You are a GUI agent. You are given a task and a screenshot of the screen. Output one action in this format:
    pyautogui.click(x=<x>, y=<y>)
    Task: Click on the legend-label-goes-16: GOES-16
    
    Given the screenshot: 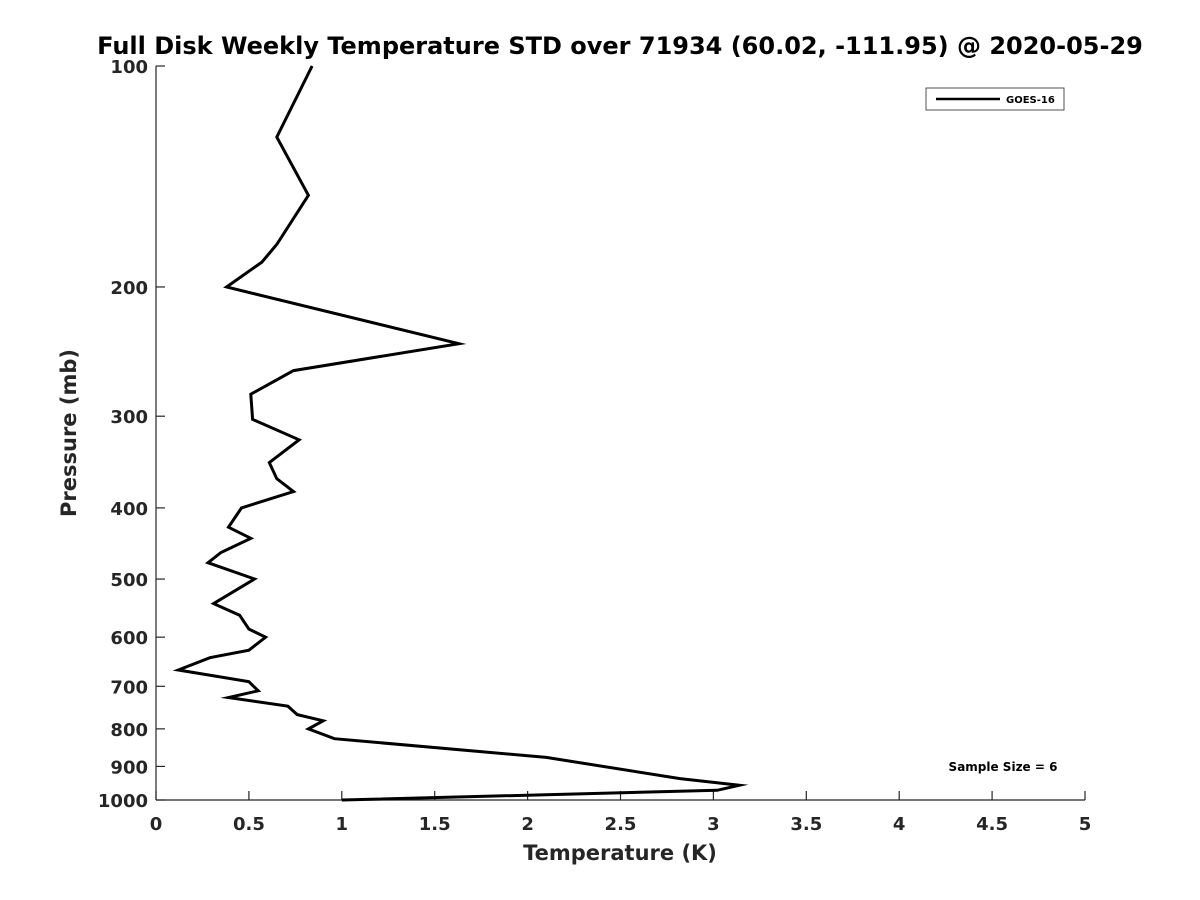 What is the action you would take?
    pyautogui.click(x=1030, y=100)
    